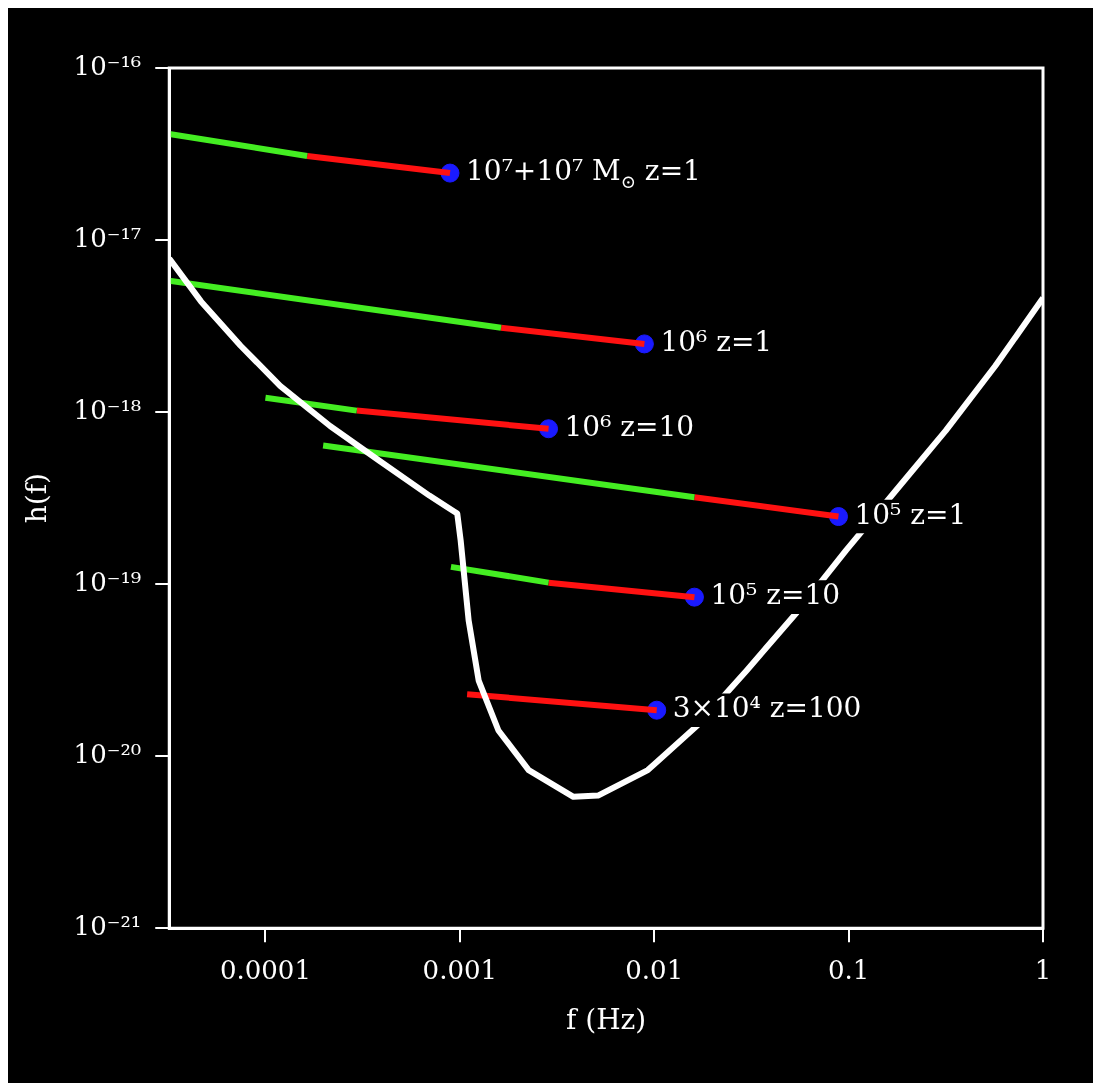 Image resolution: width=1101 pixels, height=1091 pixels. Describe the element at coordinates (265, 969) in the screenshot. I see `x-tick-label: 0.0001` at that location.